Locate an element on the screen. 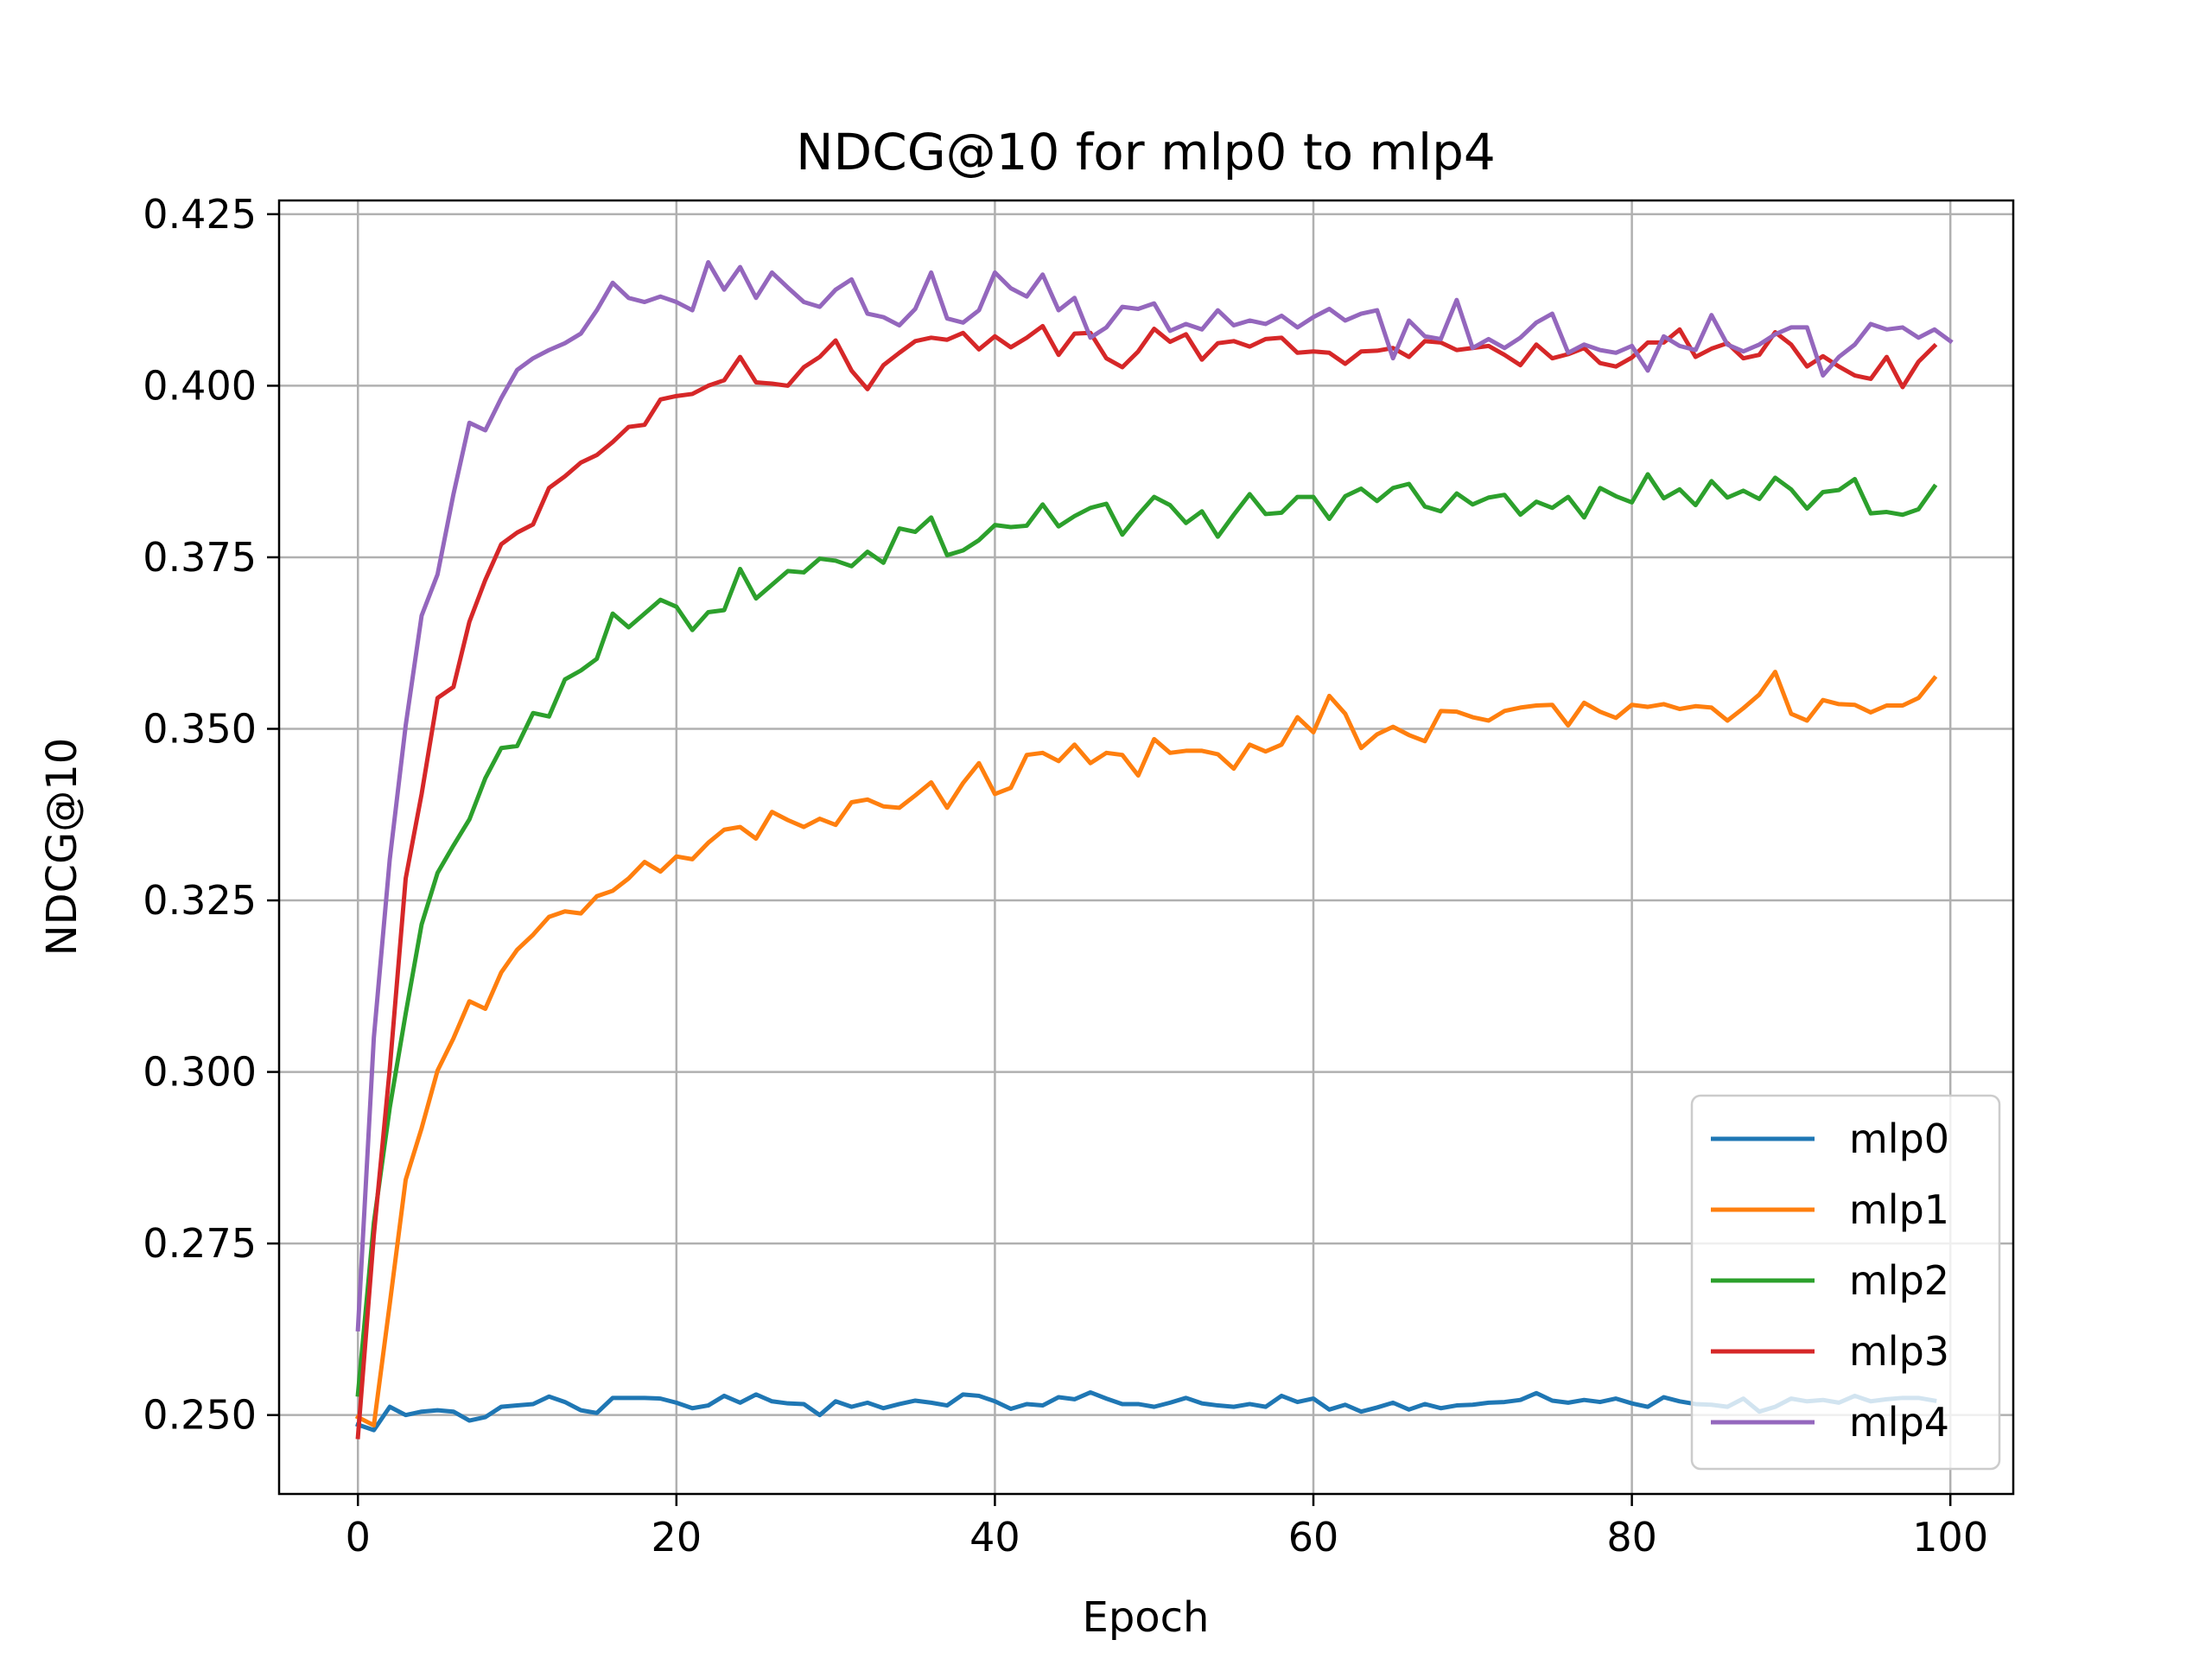 The image size is (2212, 1659). y-axis: 0.250 0.275 0.300 0.325 0.350 0.375 0.400 0.425 is located at coordinates (211, 815).